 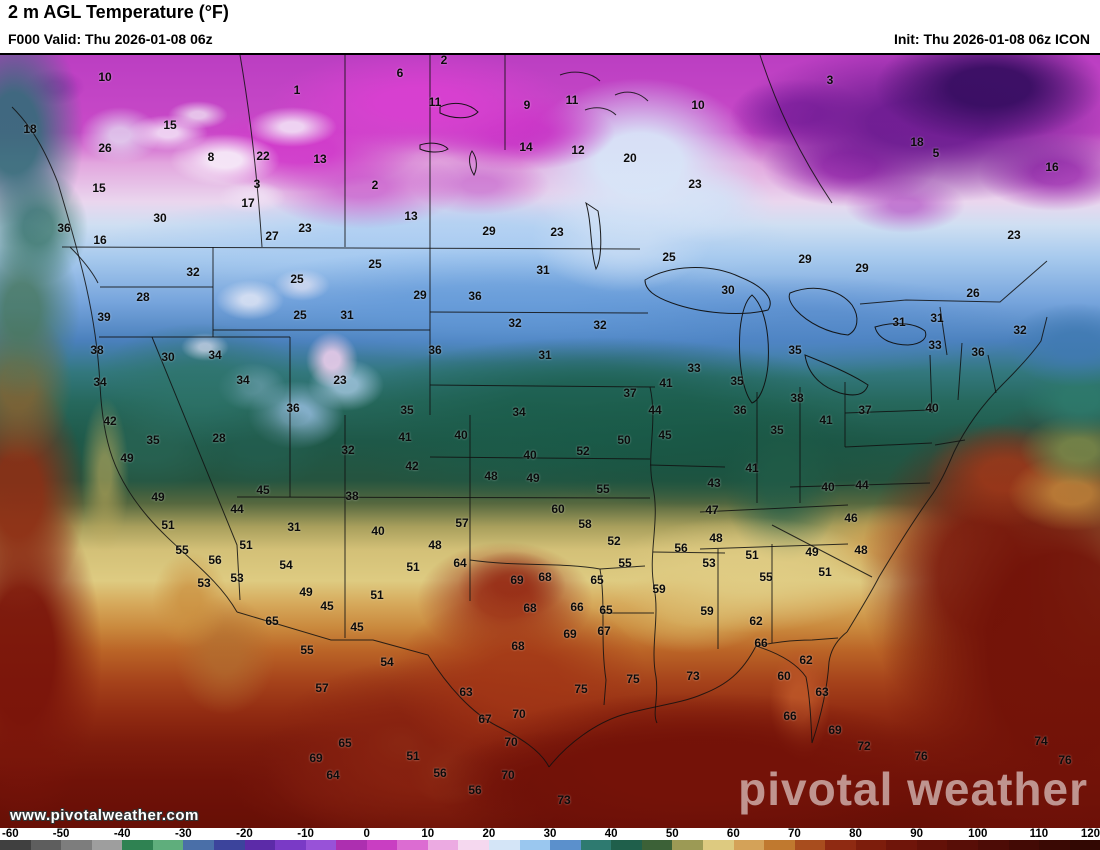 I want to click on colorbar-tick-label: -10, so click(x=305, y=834).